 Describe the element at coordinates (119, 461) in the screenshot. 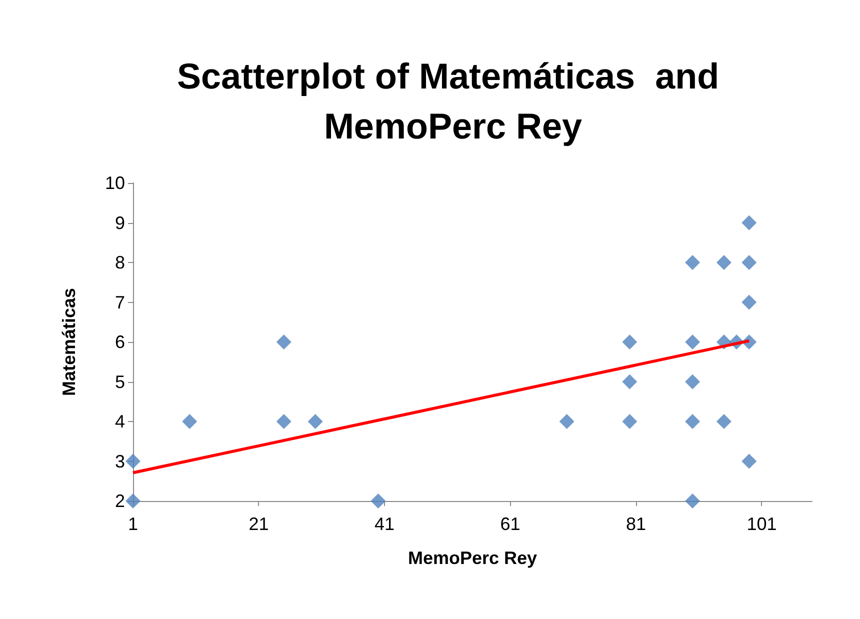

I see `y-tick-label: 3` at that location.